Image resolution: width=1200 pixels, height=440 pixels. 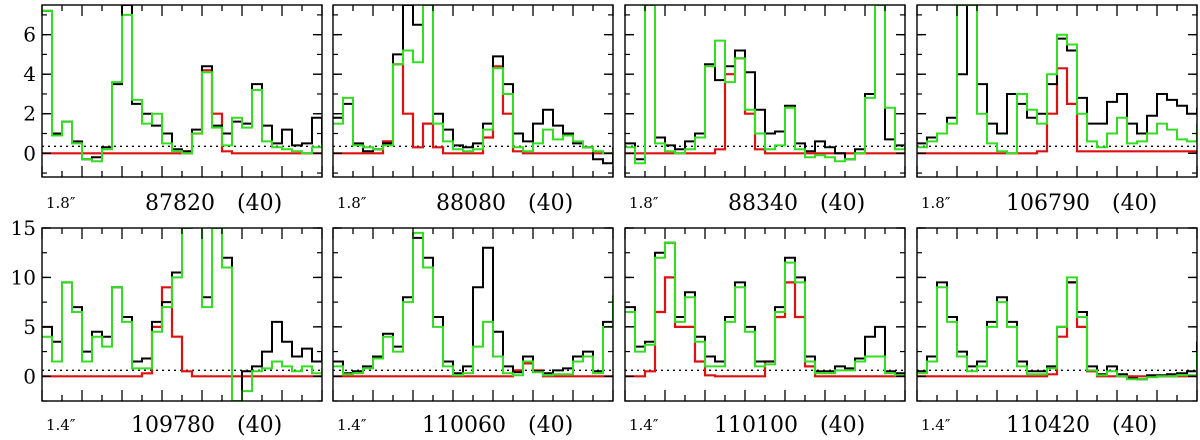 I want to click on panel-88080: 1.8″ 88080 (40), so click(x=473, y=110).